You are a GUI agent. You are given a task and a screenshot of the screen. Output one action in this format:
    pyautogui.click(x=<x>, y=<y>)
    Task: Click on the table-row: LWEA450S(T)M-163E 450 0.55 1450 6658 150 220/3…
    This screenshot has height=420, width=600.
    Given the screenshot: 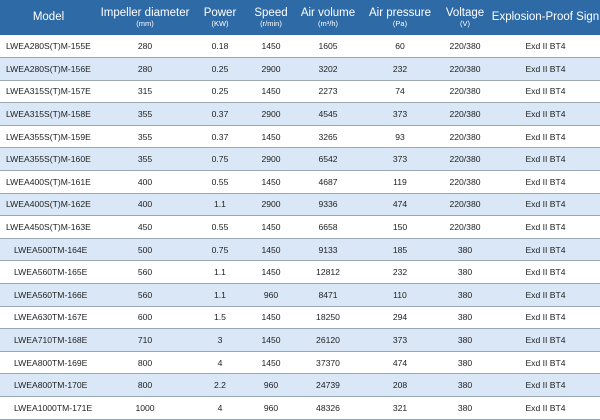 What is the action you would take?
    pyautogui.click(x=300, y=227)
    